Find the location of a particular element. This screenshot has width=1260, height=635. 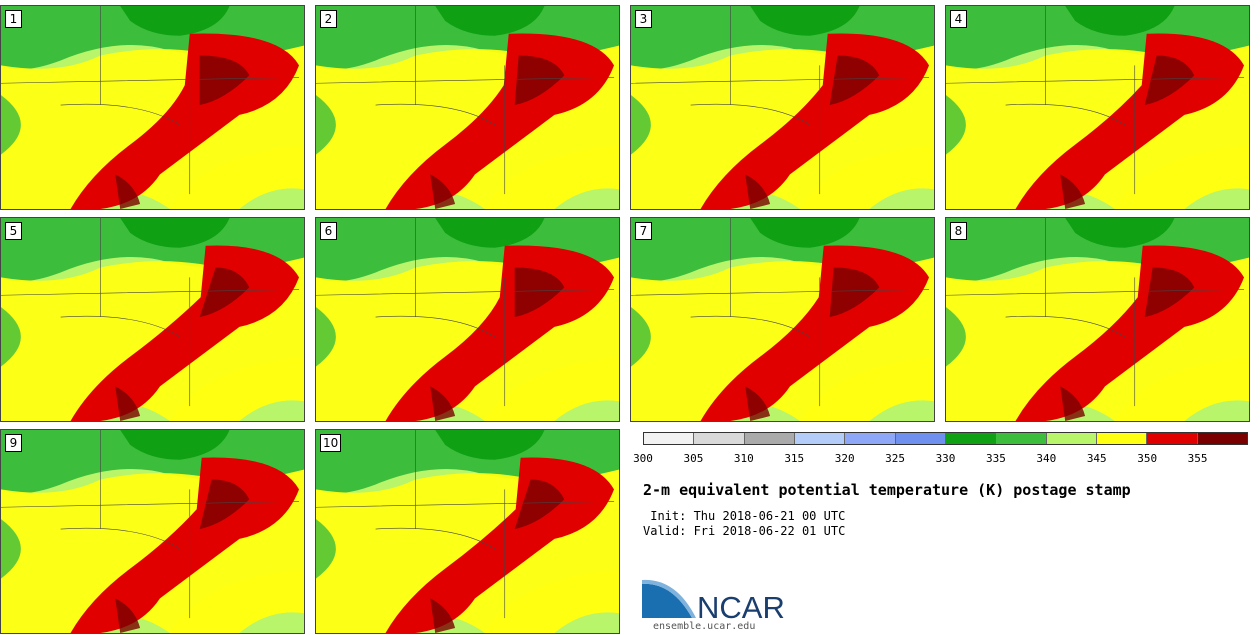

colorbar-tick-label: 350 is located at coordinates (1147, 458).